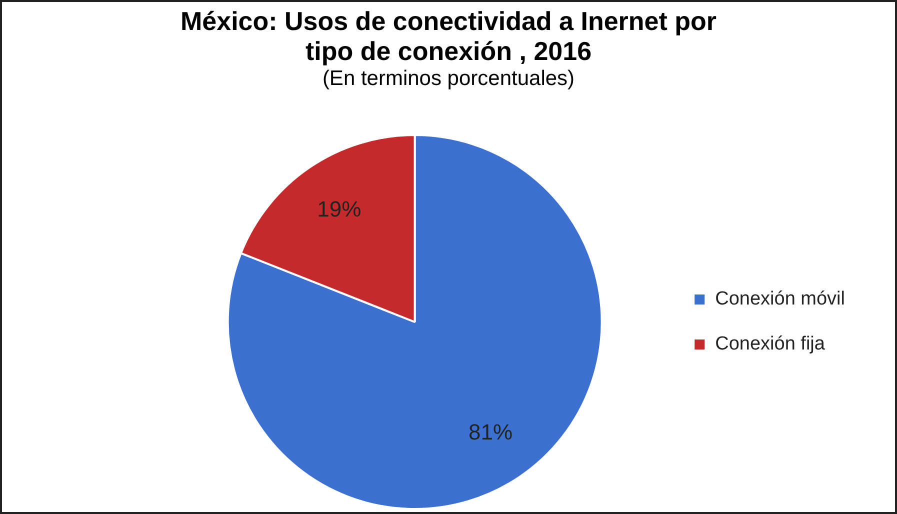 This screenshot has width=897, height=514. I want to click on chart-subtitle: (En terminos porcentuales), so click(448, 79).